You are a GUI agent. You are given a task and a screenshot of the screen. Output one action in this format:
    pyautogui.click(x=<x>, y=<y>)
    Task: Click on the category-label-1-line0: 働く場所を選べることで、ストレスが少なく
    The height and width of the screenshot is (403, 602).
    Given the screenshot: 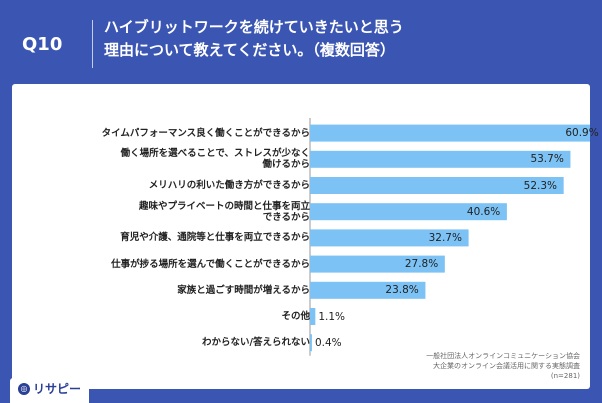 What is the action you would take?
    pyautogui.click(x=215, y=154)
    